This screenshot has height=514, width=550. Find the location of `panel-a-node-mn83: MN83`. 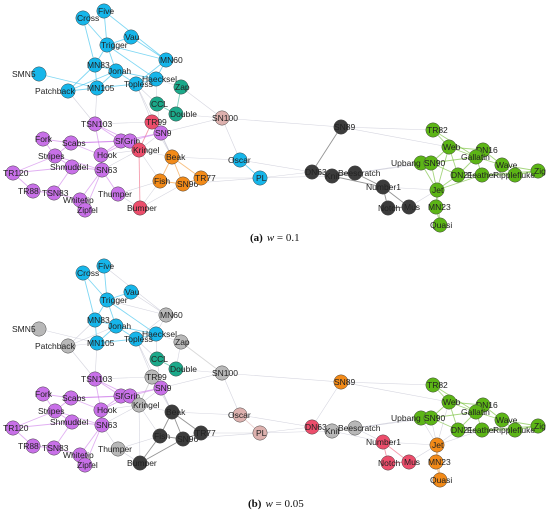

panel-a-node-mn83: MN83 is located at coordinates (98, 65).